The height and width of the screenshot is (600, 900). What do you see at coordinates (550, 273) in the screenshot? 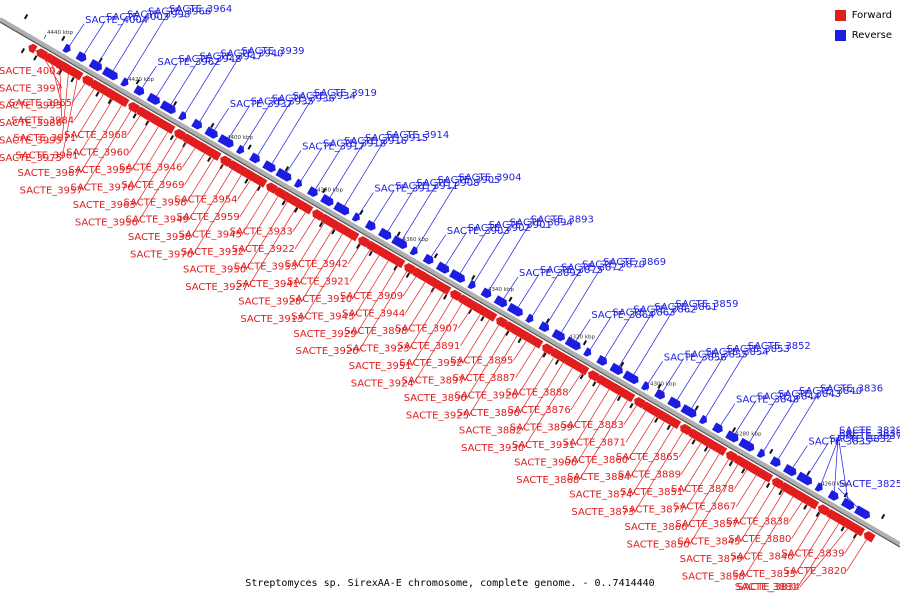
I see `reverse-gene-label: SACTE_3892` at bounding box center [550, 273].